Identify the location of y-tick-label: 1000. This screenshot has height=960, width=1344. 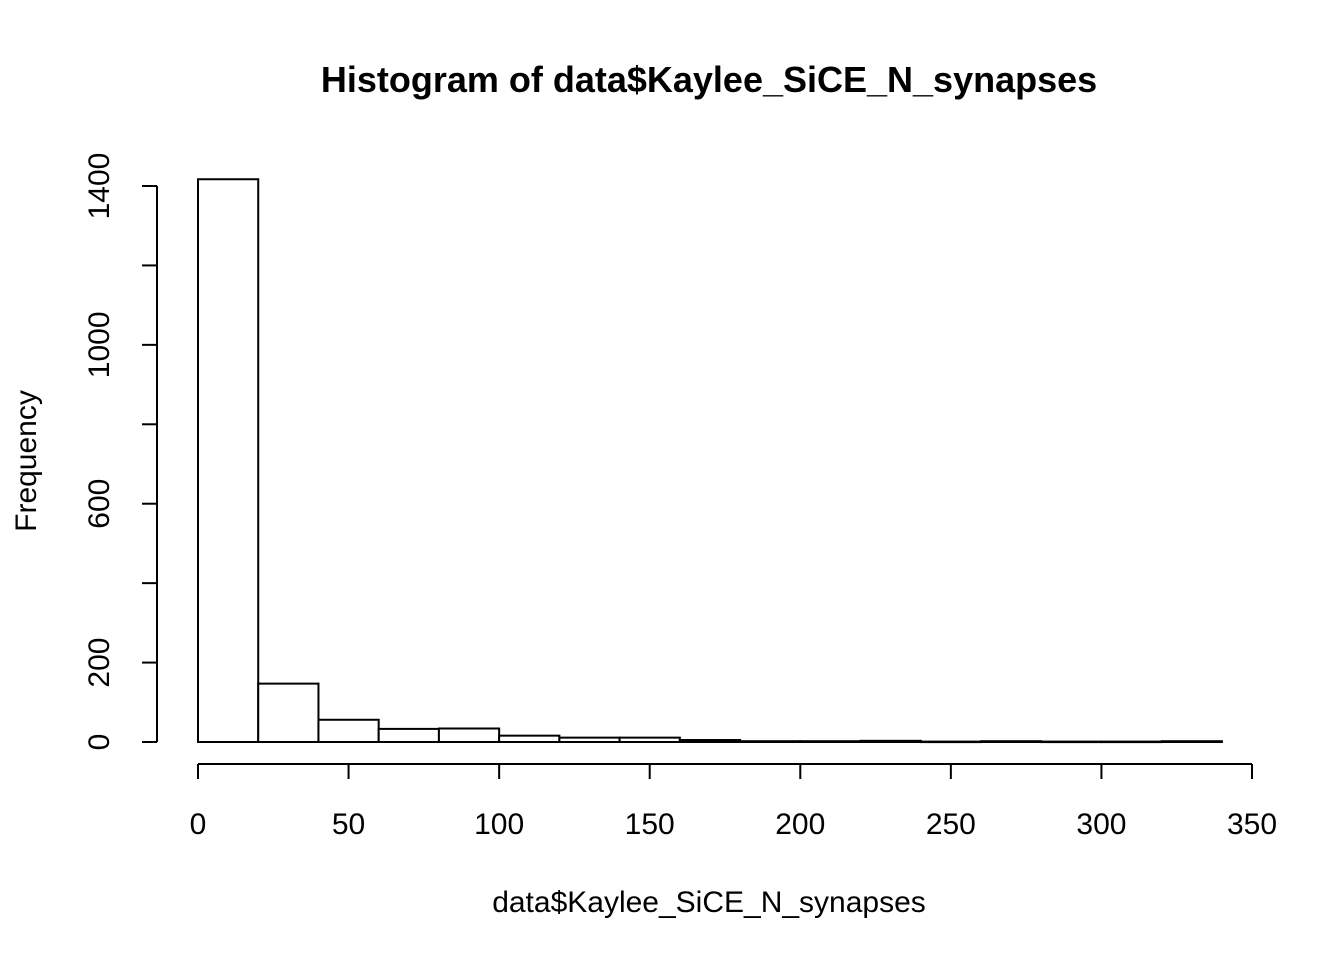
(99, 344).